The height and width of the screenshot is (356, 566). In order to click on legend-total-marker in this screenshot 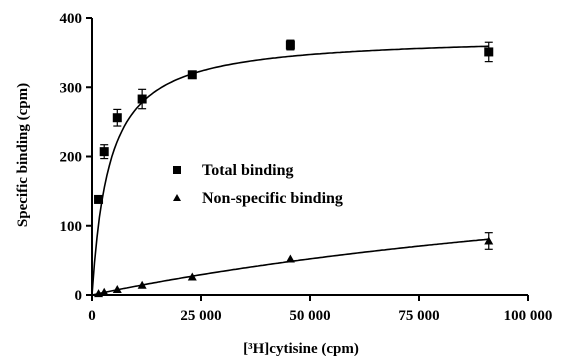, I will do `click(177, 170)`.